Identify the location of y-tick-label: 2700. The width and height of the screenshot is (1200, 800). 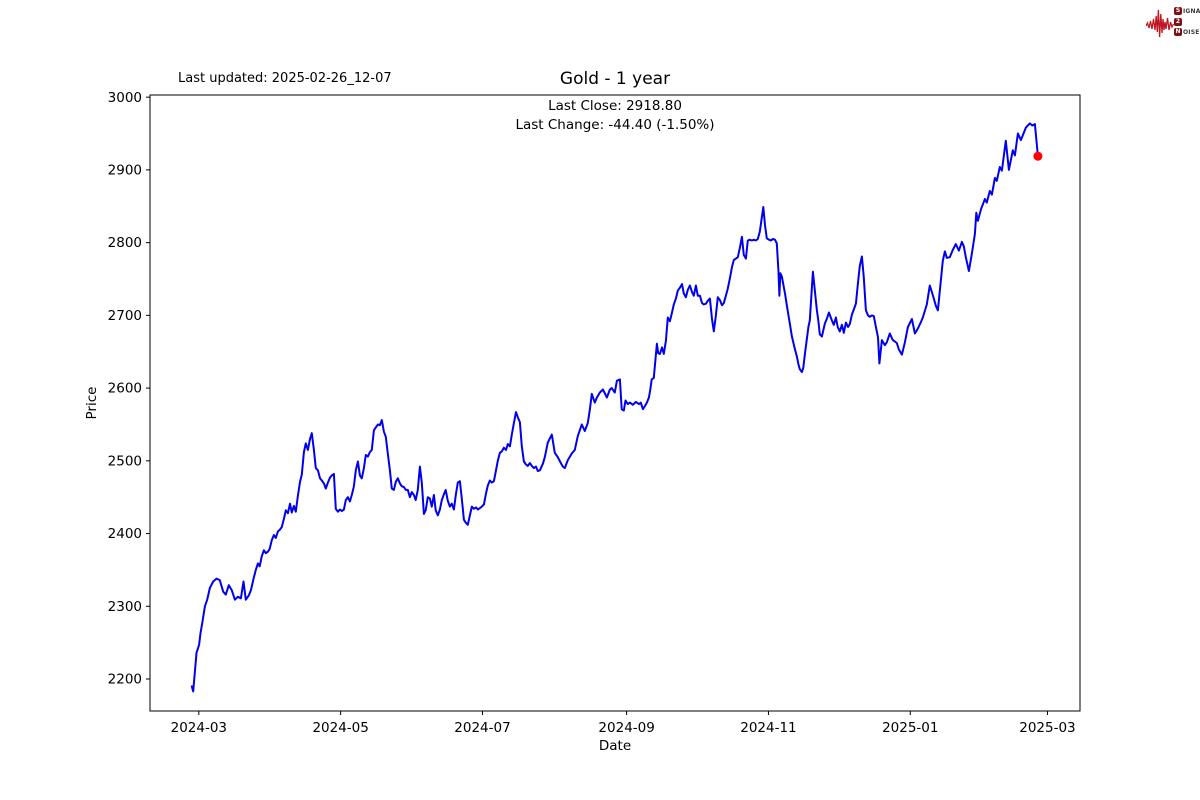
(125, 316).